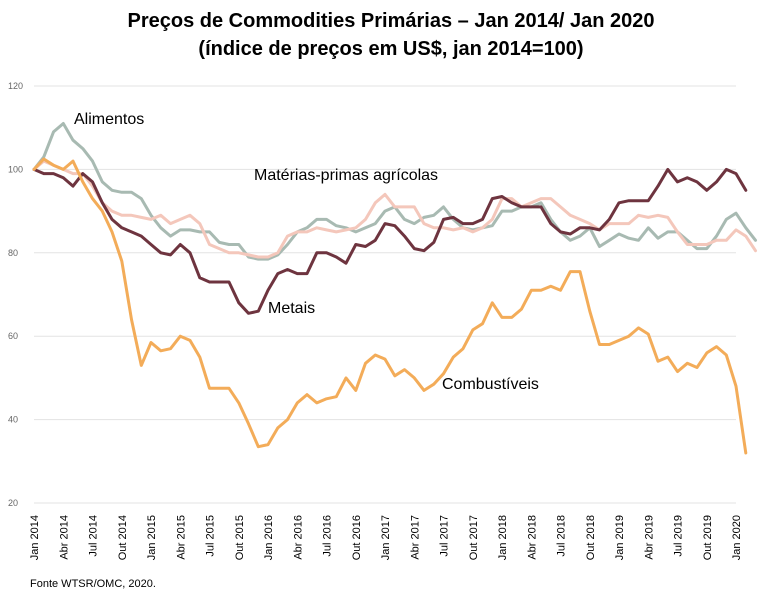  I want to click on y-tick-label: 40, so click(13, 420).